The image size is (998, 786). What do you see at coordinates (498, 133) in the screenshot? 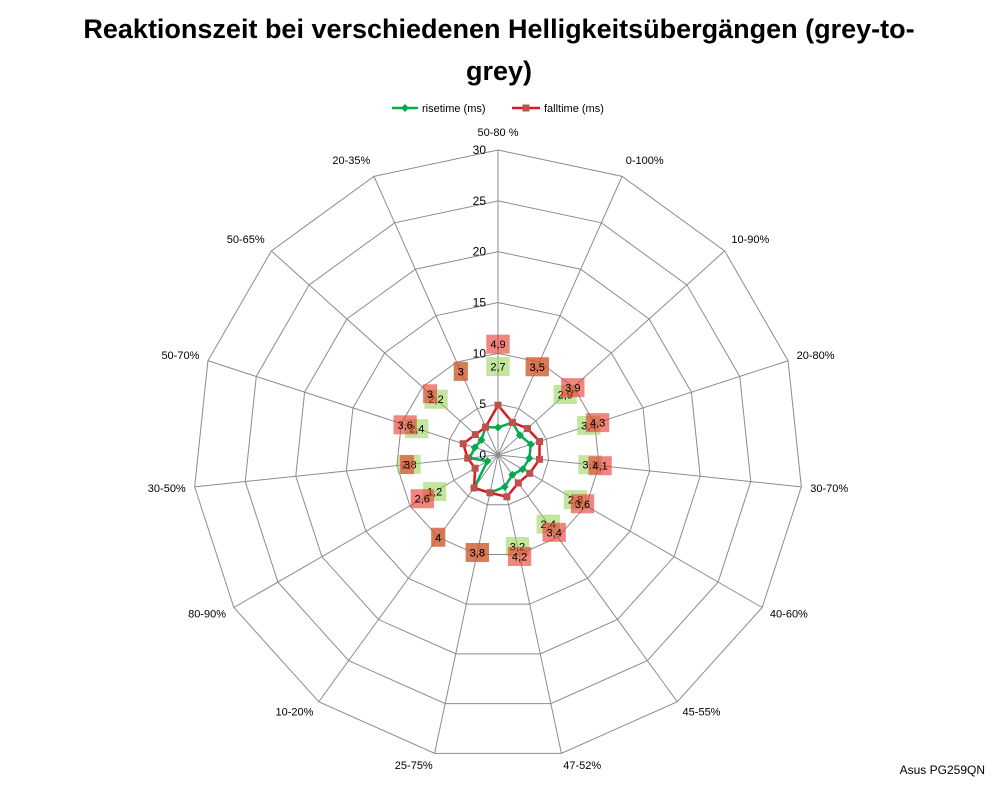
I see `category-label: 50-80 %` at bounding box center [498, 133].